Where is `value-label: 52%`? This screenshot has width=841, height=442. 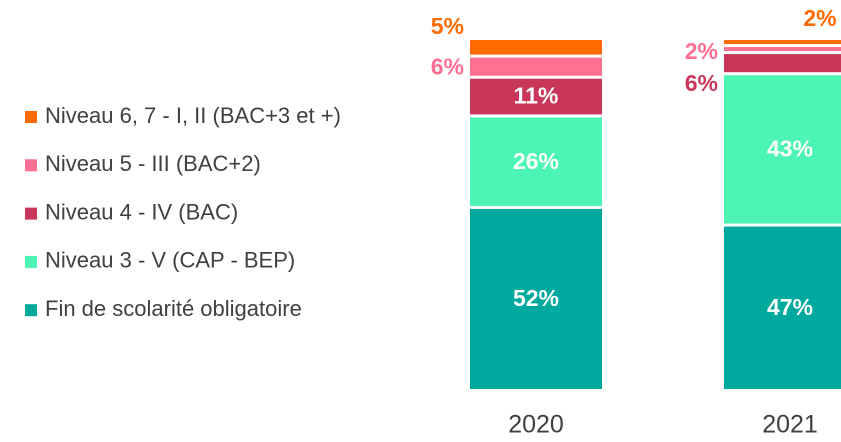
value-label: 52% is located at coordinates (536, 298).